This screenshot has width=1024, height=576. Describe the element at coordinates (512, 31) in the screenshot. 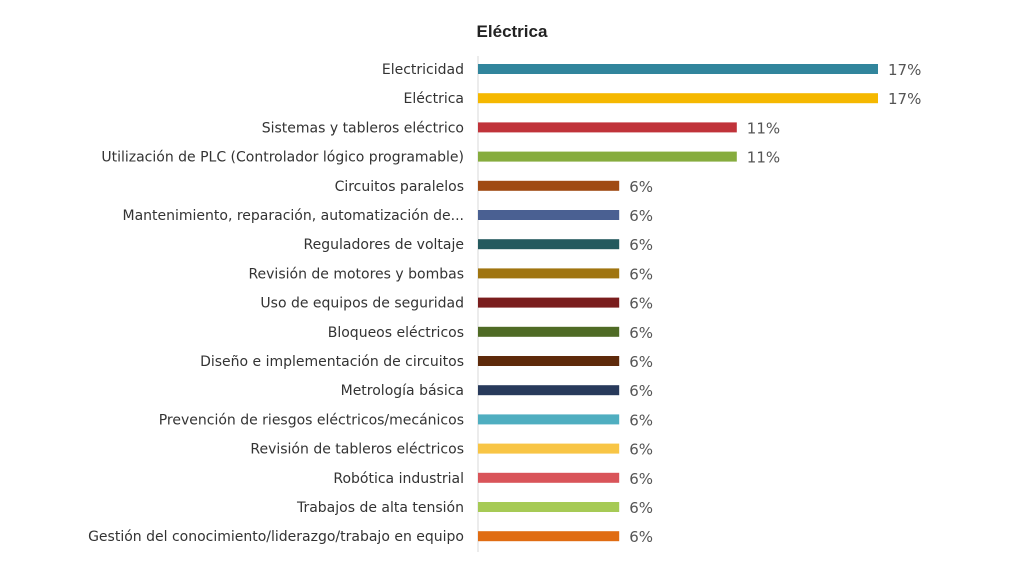

I see `chart-title: Eléctrica` at that location.